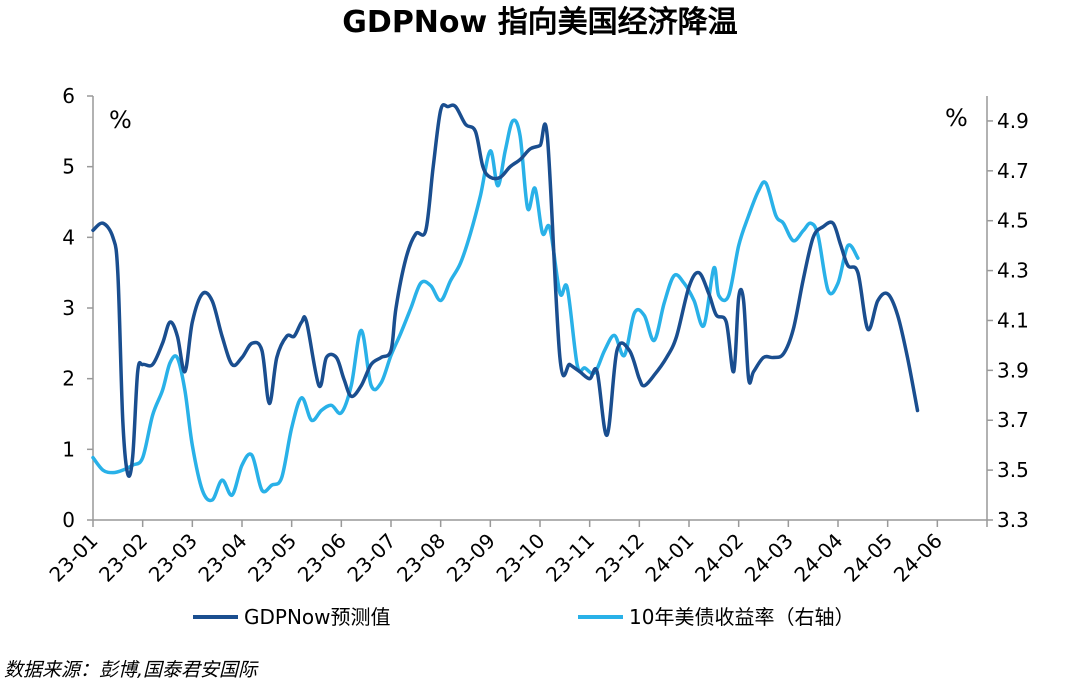  Describe the element at coordinates (1013, 171) in the screenshot. I see `right-tick-label: 4.7` at that location.